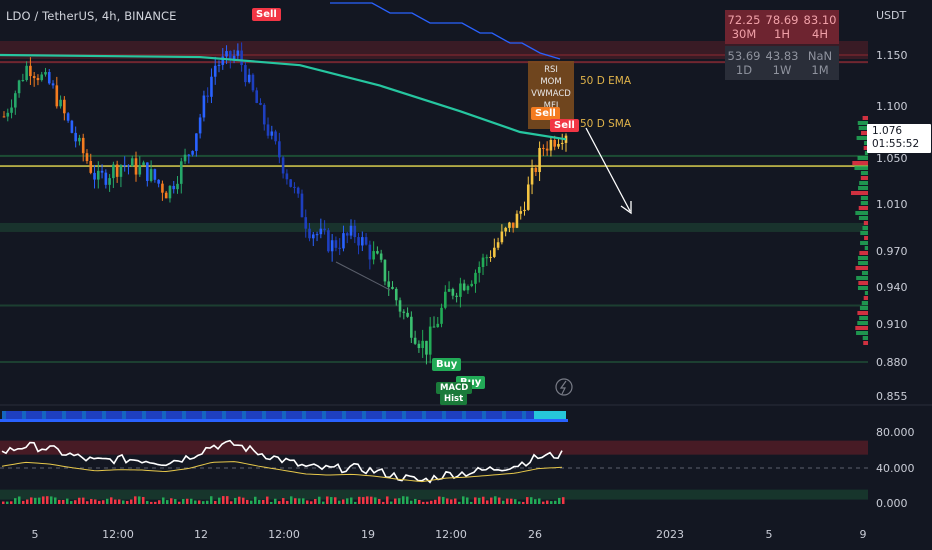  I want to click on heat-strip, so click(284, 416).